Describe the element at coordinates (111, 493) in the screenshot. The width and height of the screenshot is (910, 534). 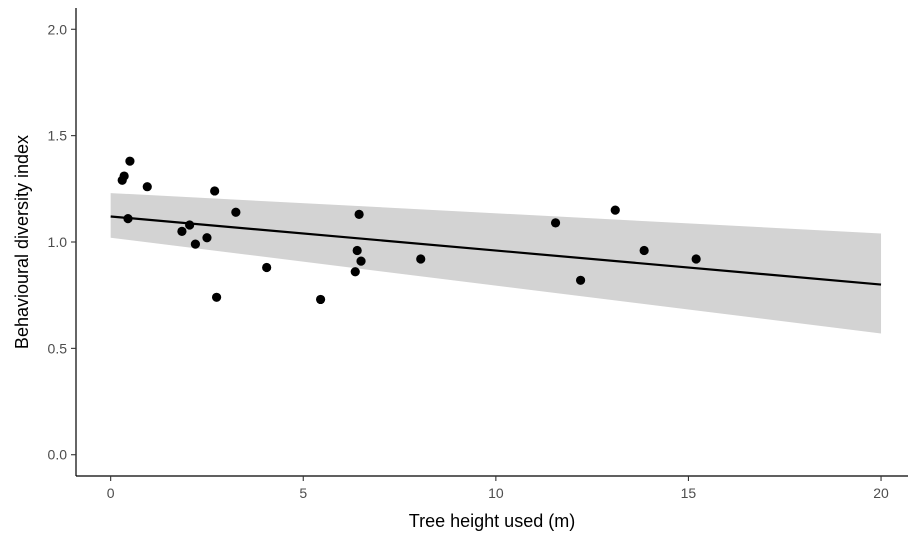
I see `x-tick-label: 0` at that location.